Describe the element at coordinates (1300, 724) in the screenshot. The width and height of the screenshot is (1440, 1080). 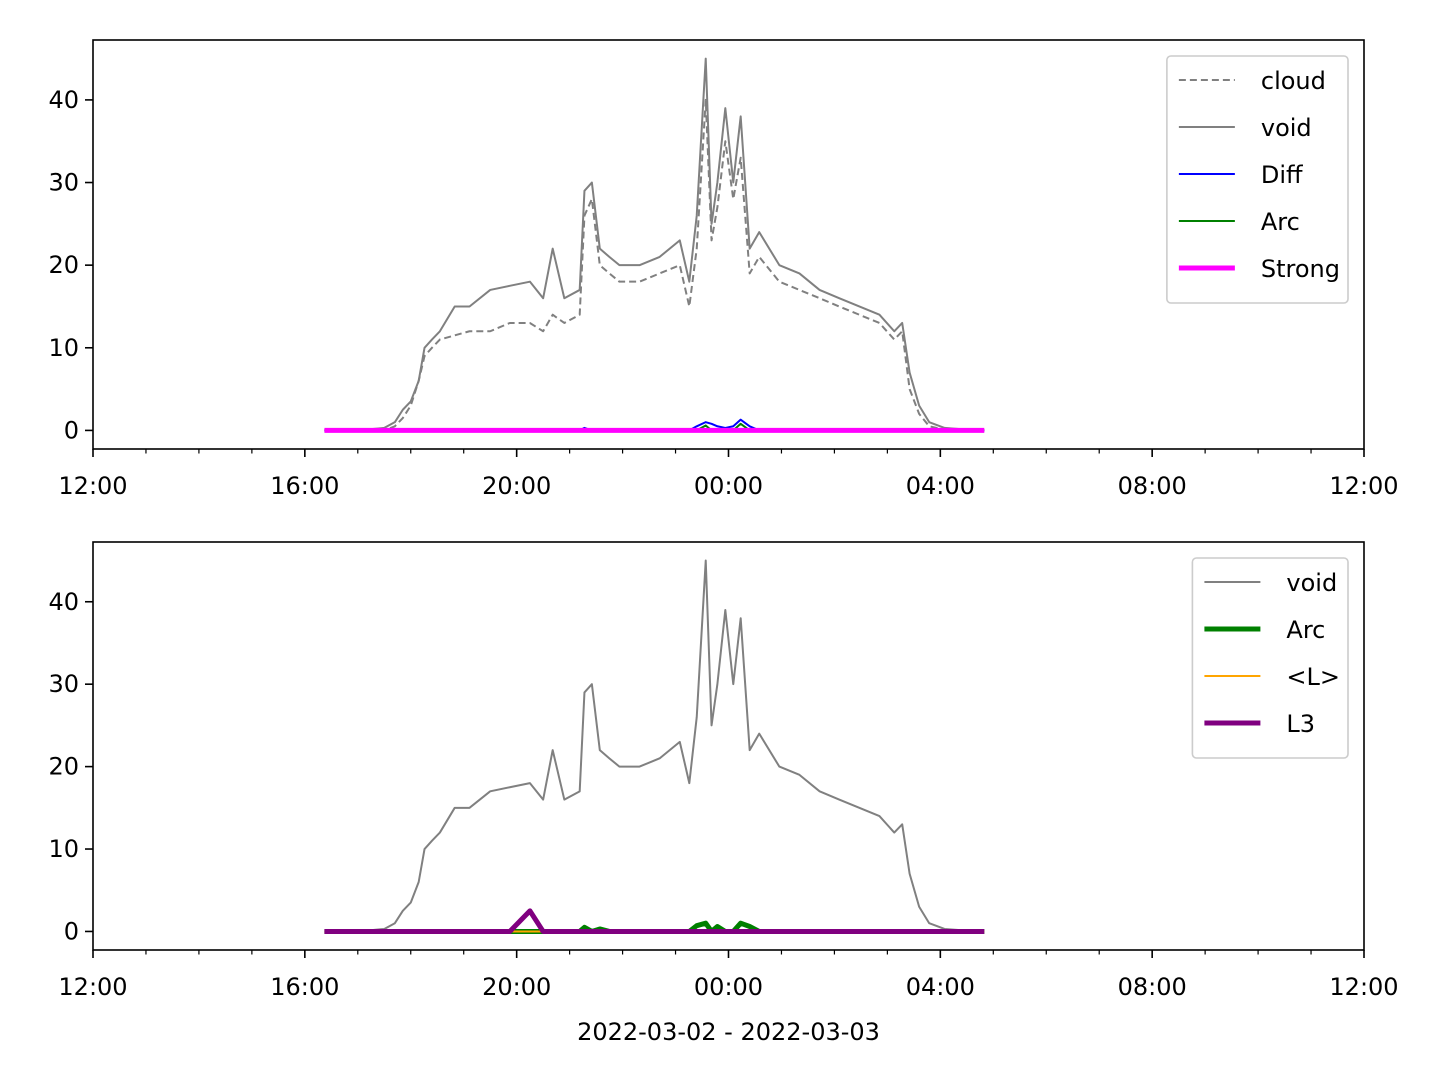
I see `legend-label: L3` at that location.